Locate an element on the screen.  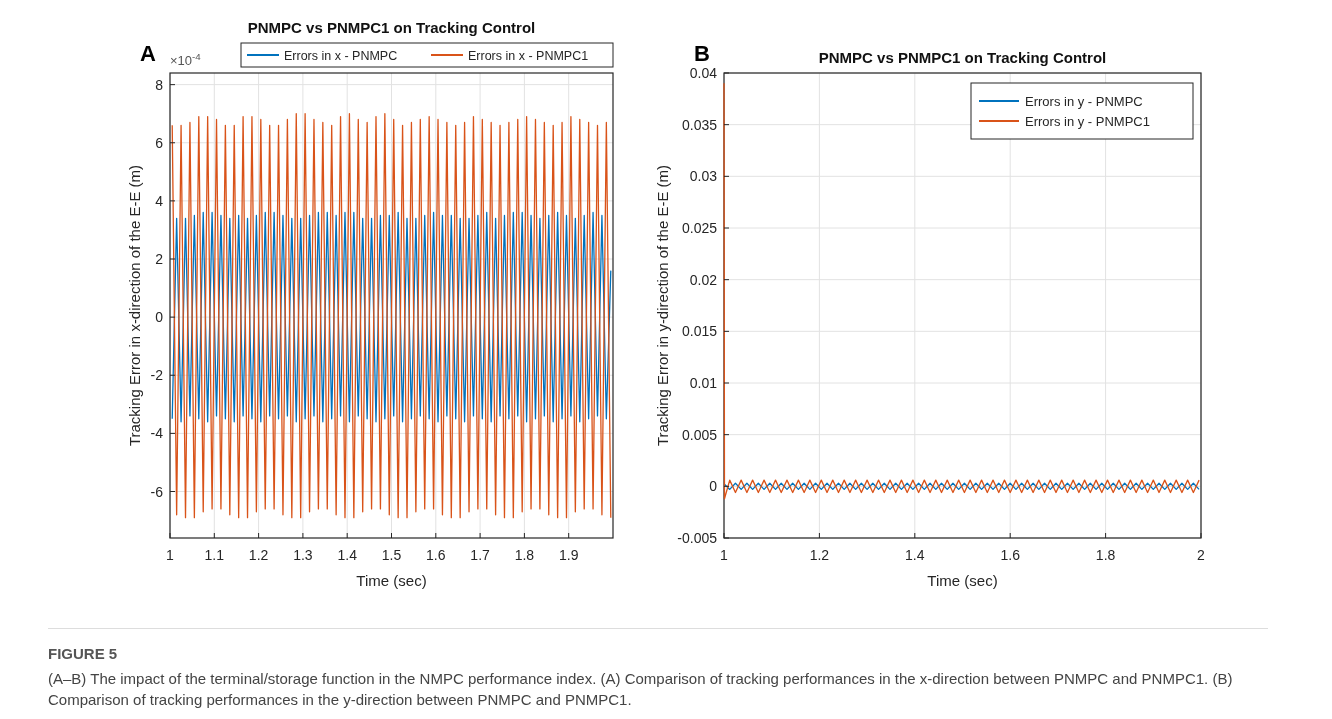
y-tick-label: 0.01 is located at coordinates (703, 383).